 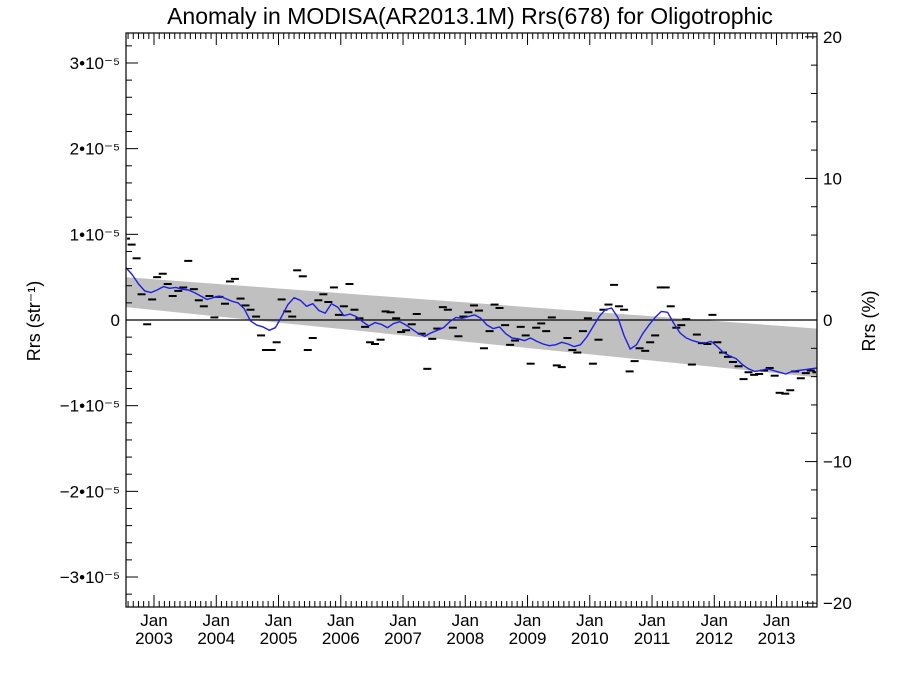 What do you see at coordinates (95, 63) in the screenshot?
I see `left-tick-label: 3•10⁻⁵` at bounding box center [95, 63].